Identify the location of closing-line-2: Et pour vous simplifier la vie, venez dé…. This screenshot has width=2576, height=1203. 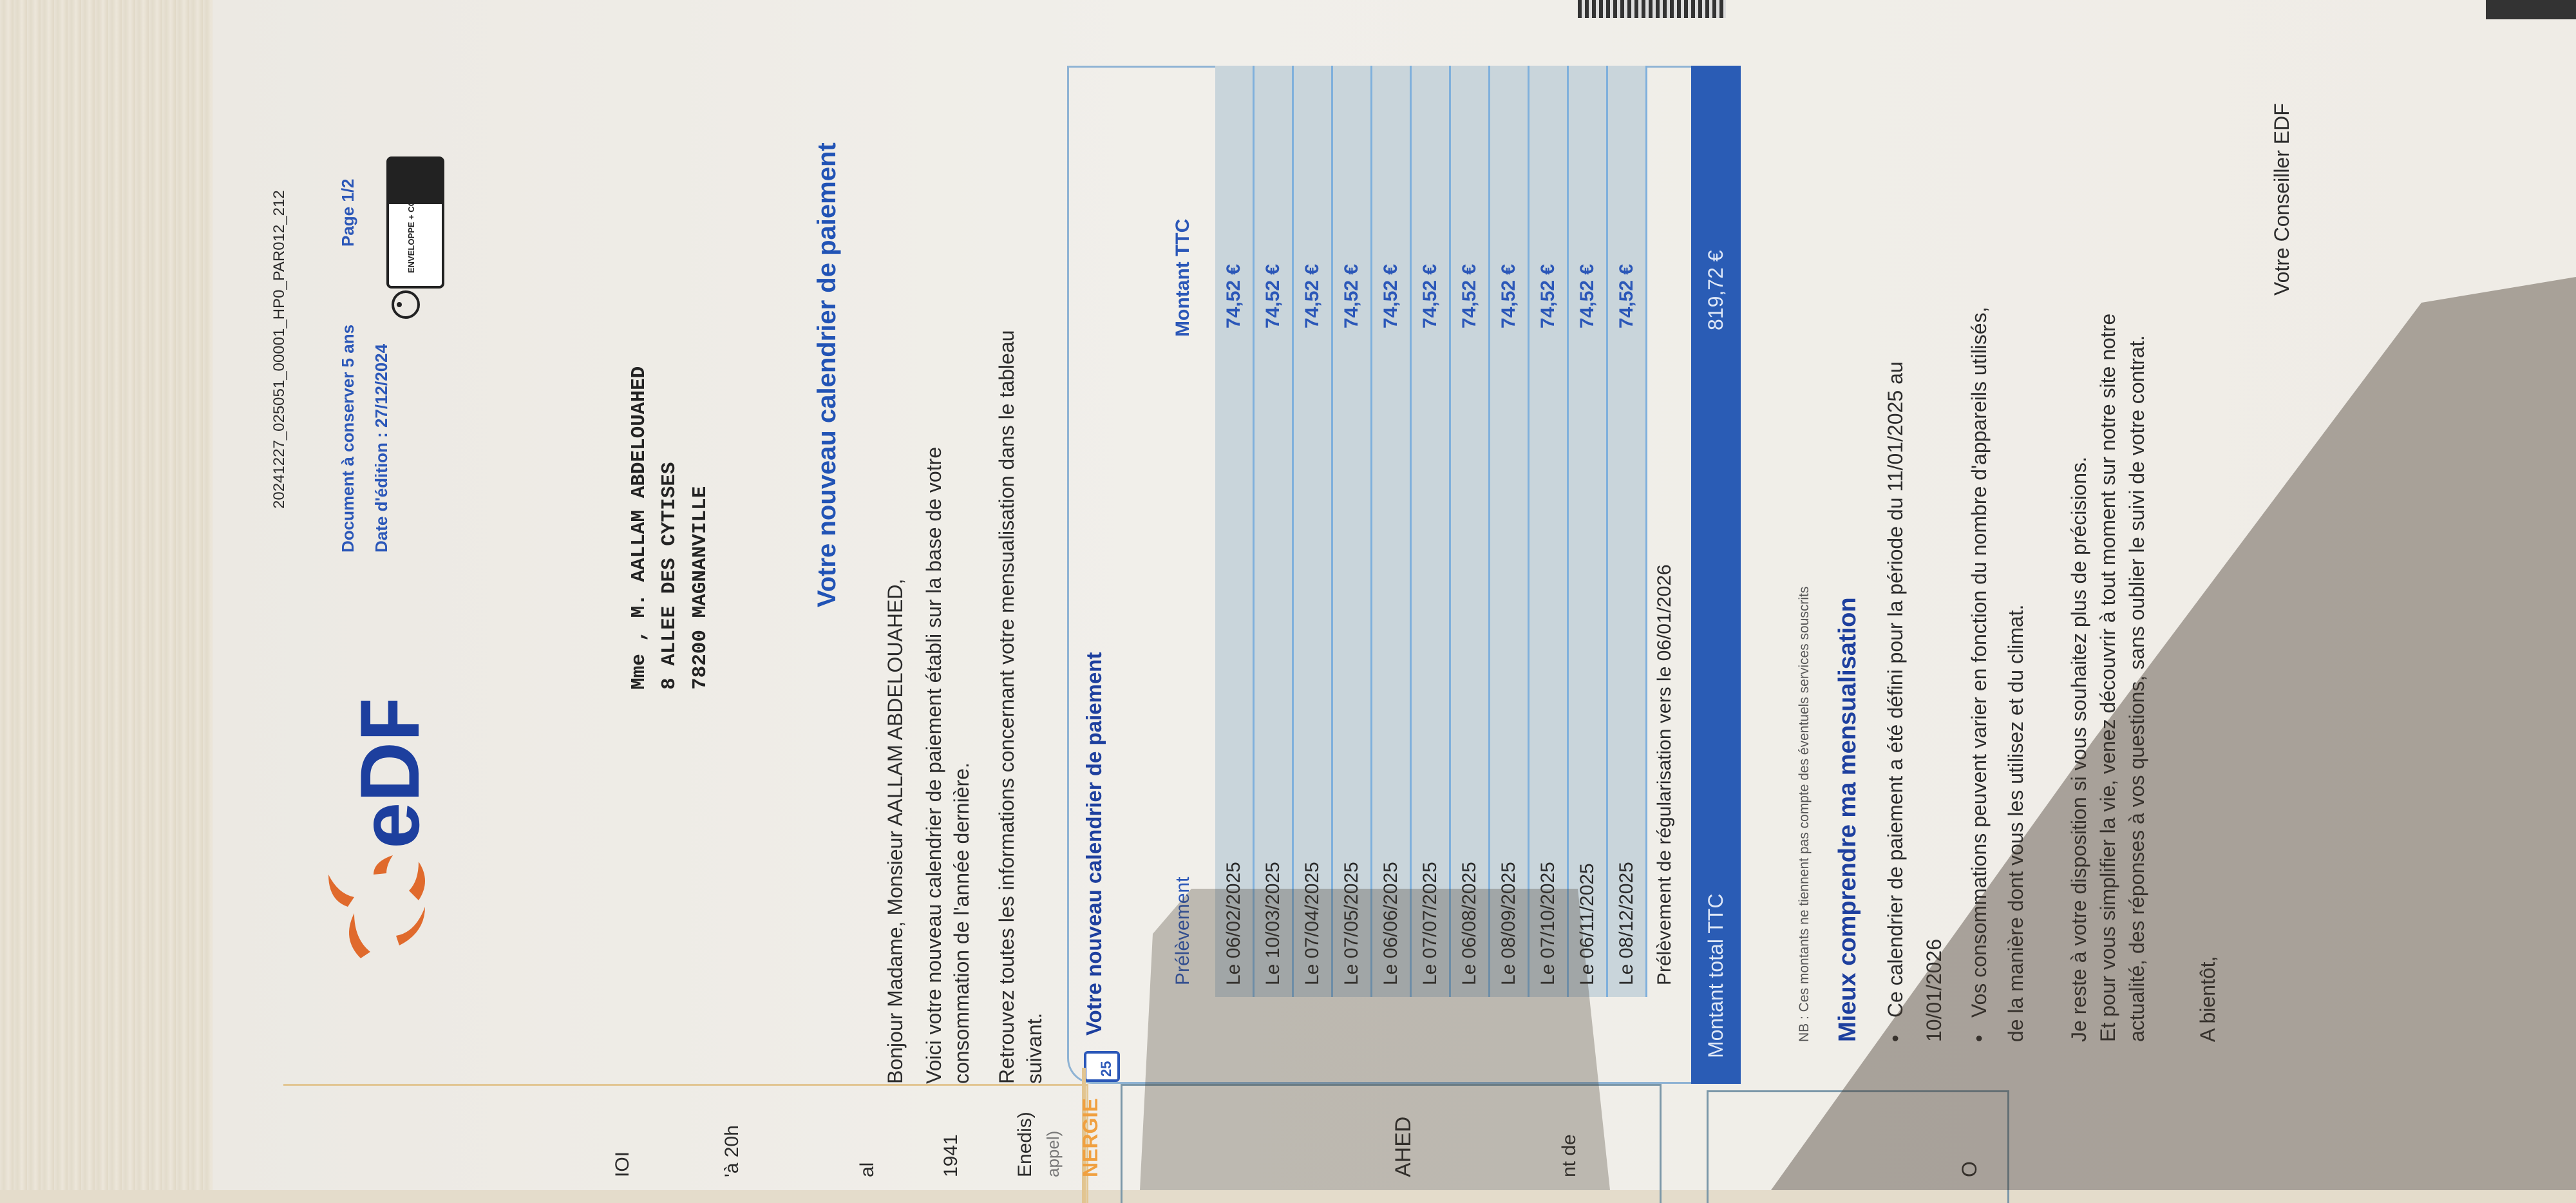
(2107, 677).